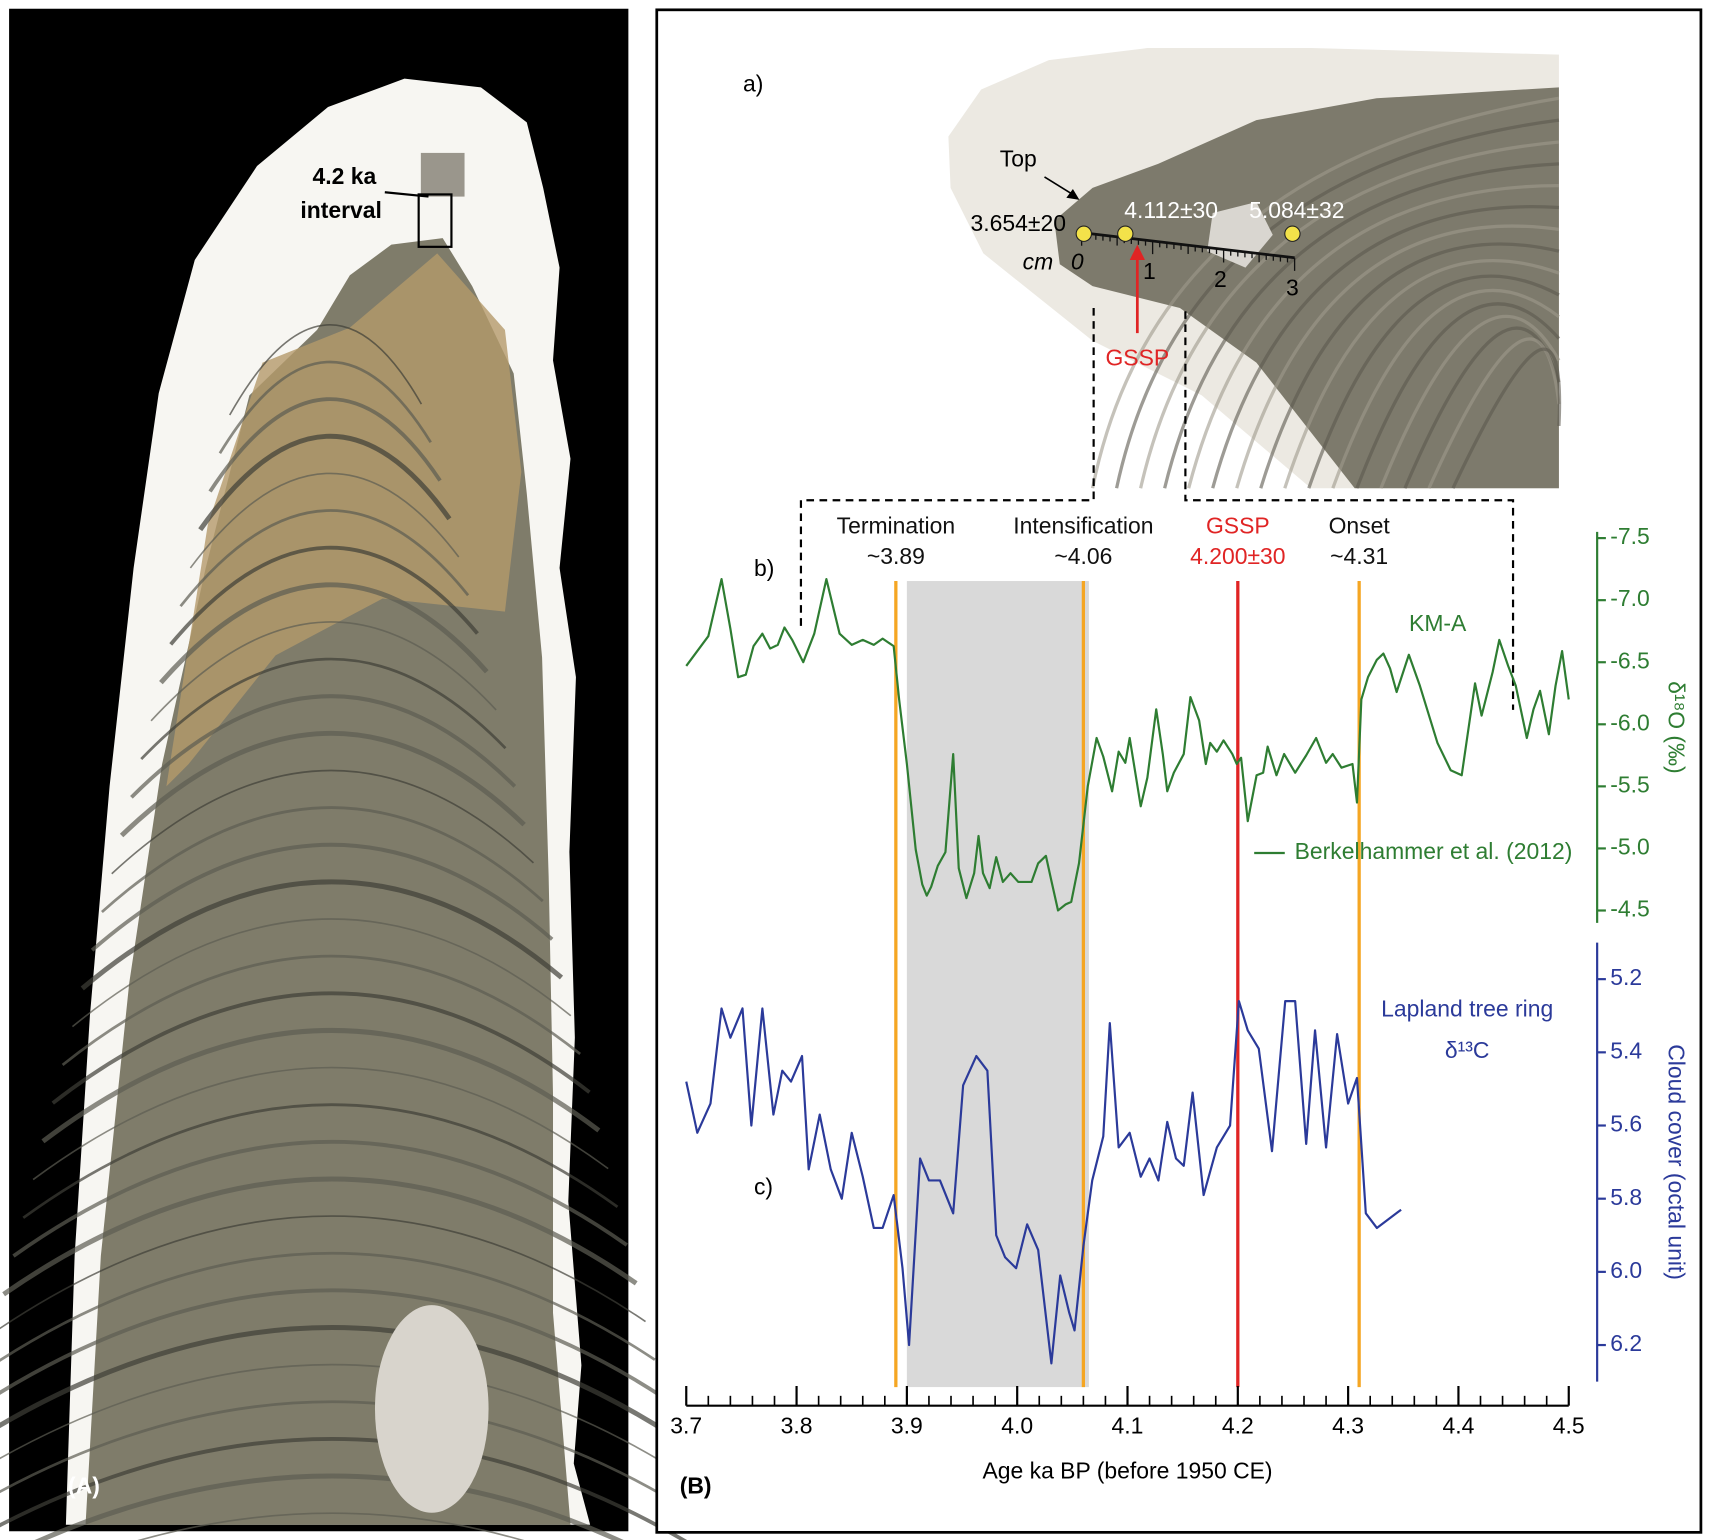 This screenshot has width=1710, height=1540. What do you see at coordinates (1626, 1050) in the screenshot?
I see `y-tick-label: 5.4` at bounding box center [1626, 1050].